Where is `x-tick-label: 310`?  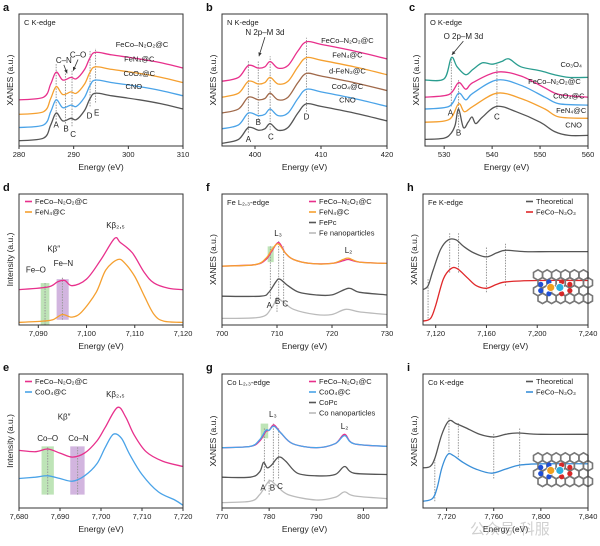
x-tick-label: 310 is located at coordinates (183, 154).